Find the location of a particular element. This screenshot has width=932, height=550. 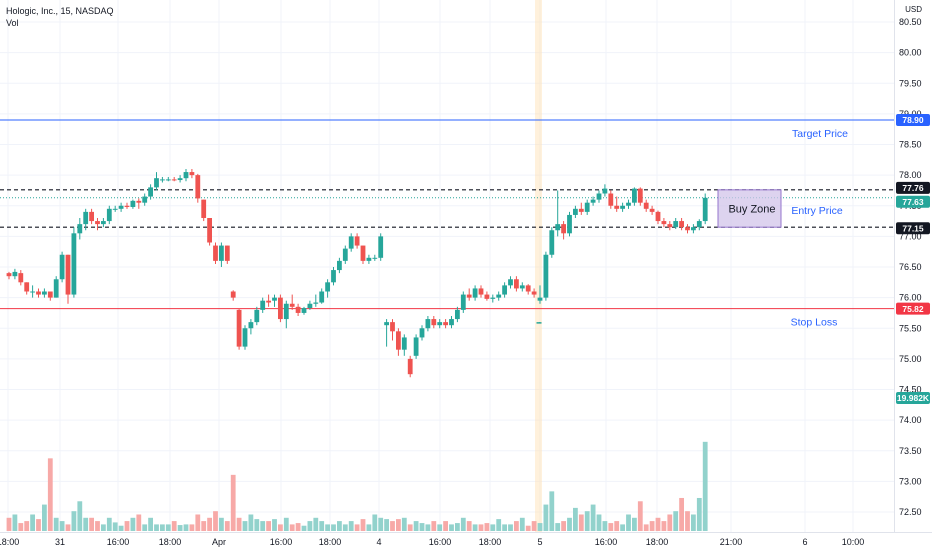

price-tick-label: 76.50 is located at coordinates (910, 267).